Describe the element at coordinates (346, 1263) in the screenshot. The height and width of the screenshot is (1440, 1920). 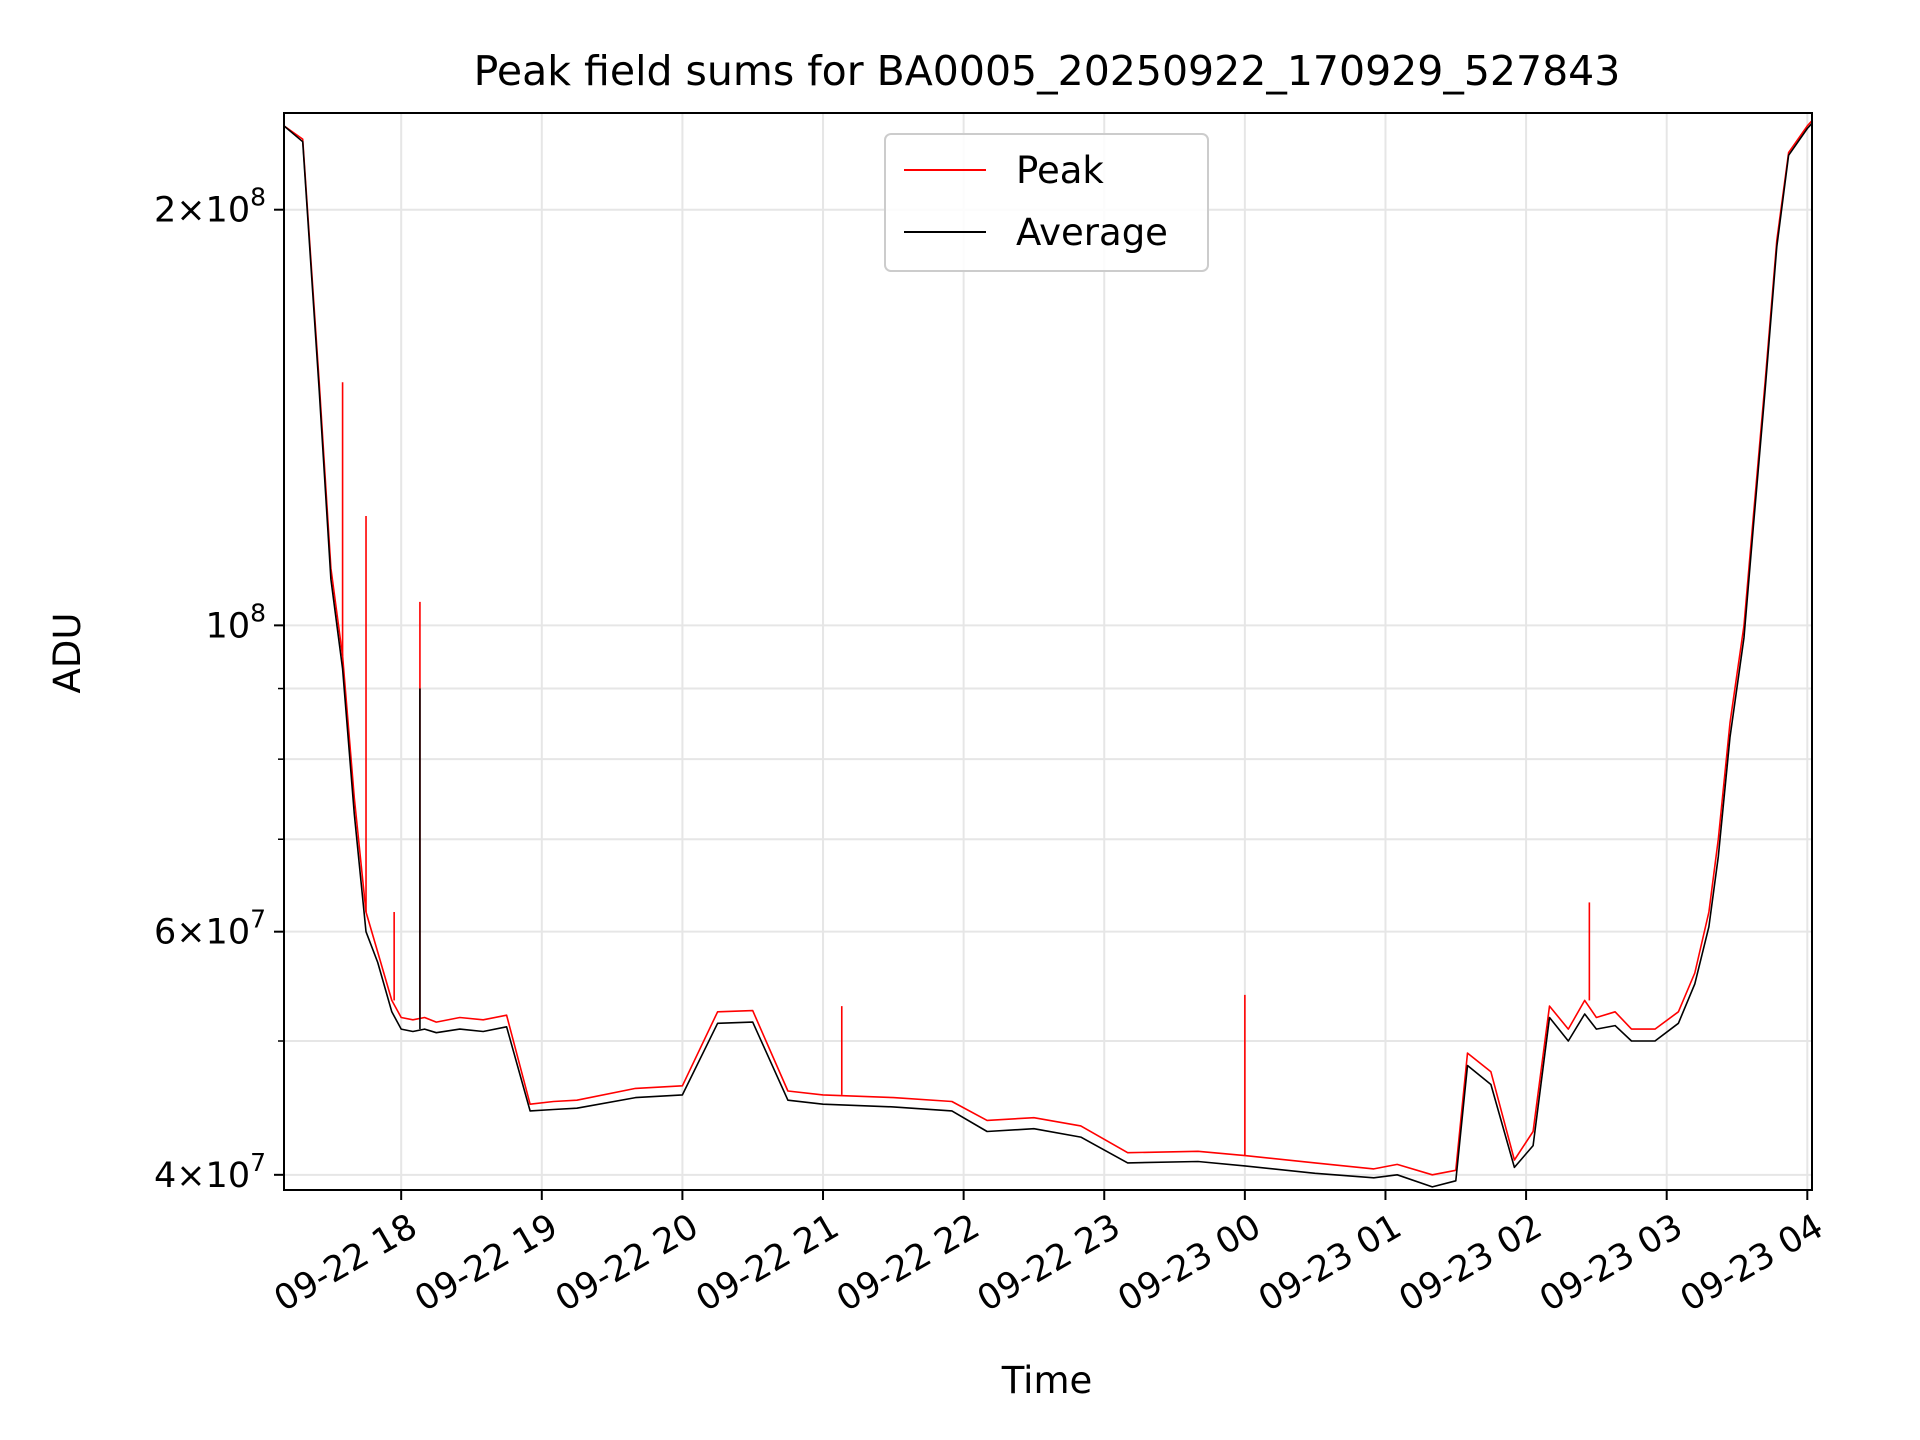
I see `x-tick-label: 09-22 18` at that location.